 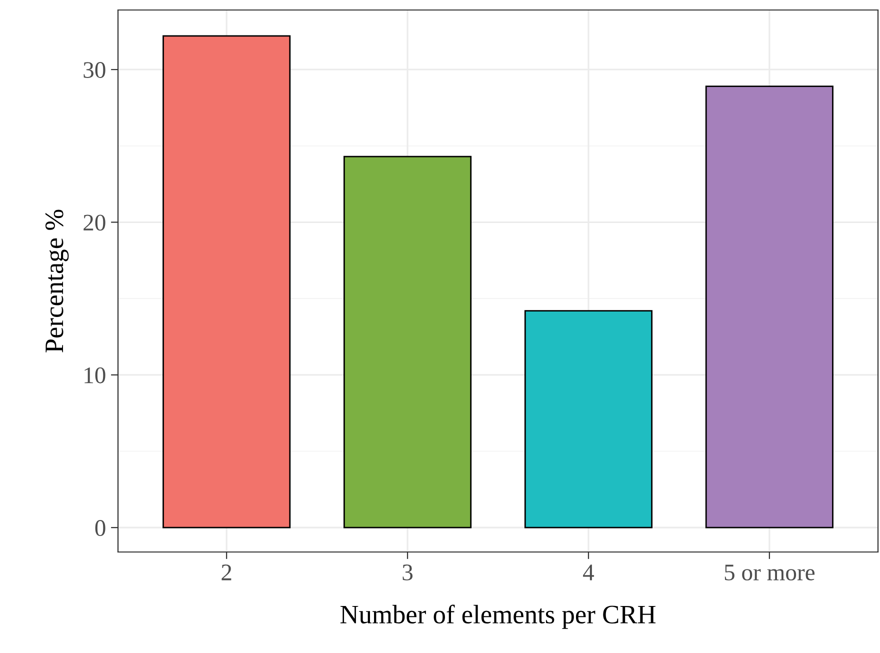 What do you see at coordinates (100, 528) in the screenshot?
I see `y-tick-label: 0` at bounding box center [100, 528].